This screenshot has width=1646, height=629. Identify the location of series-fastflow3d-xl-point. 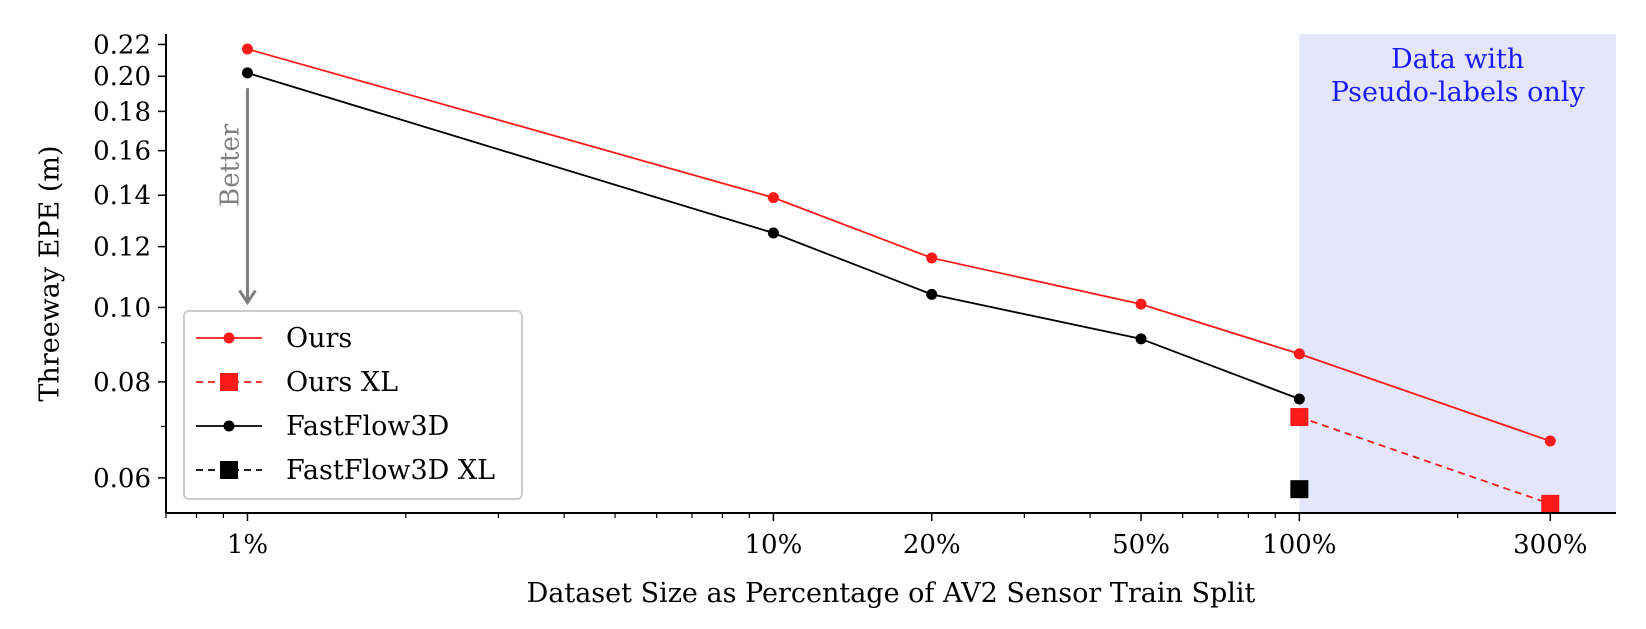
(1299, 489).